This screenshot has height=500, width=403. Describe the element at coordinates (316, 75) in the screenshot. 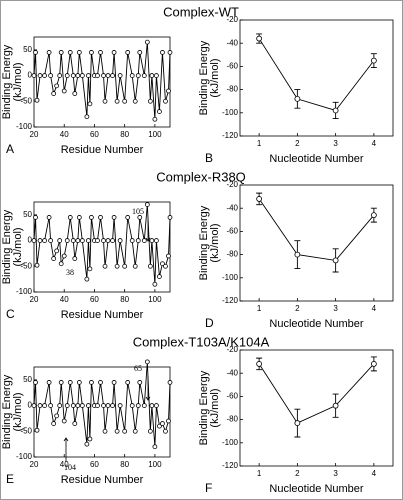

I see `data-line` at that location.